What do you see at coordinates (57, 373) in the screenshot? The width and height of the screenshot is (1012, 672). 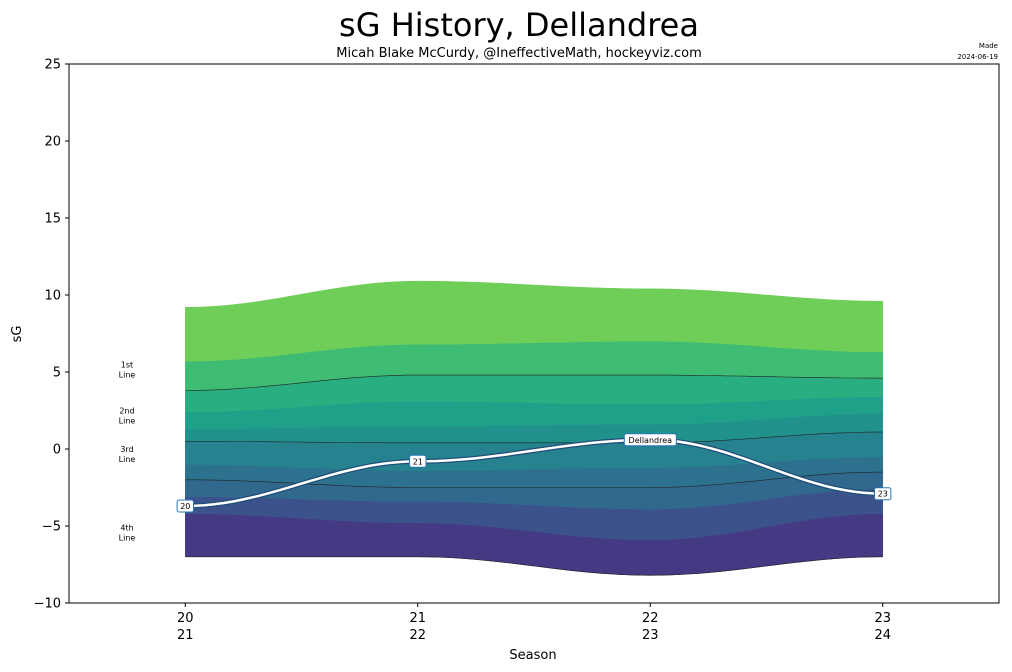 I see `y-tick-label: 5` at bounding box center [57, 373].